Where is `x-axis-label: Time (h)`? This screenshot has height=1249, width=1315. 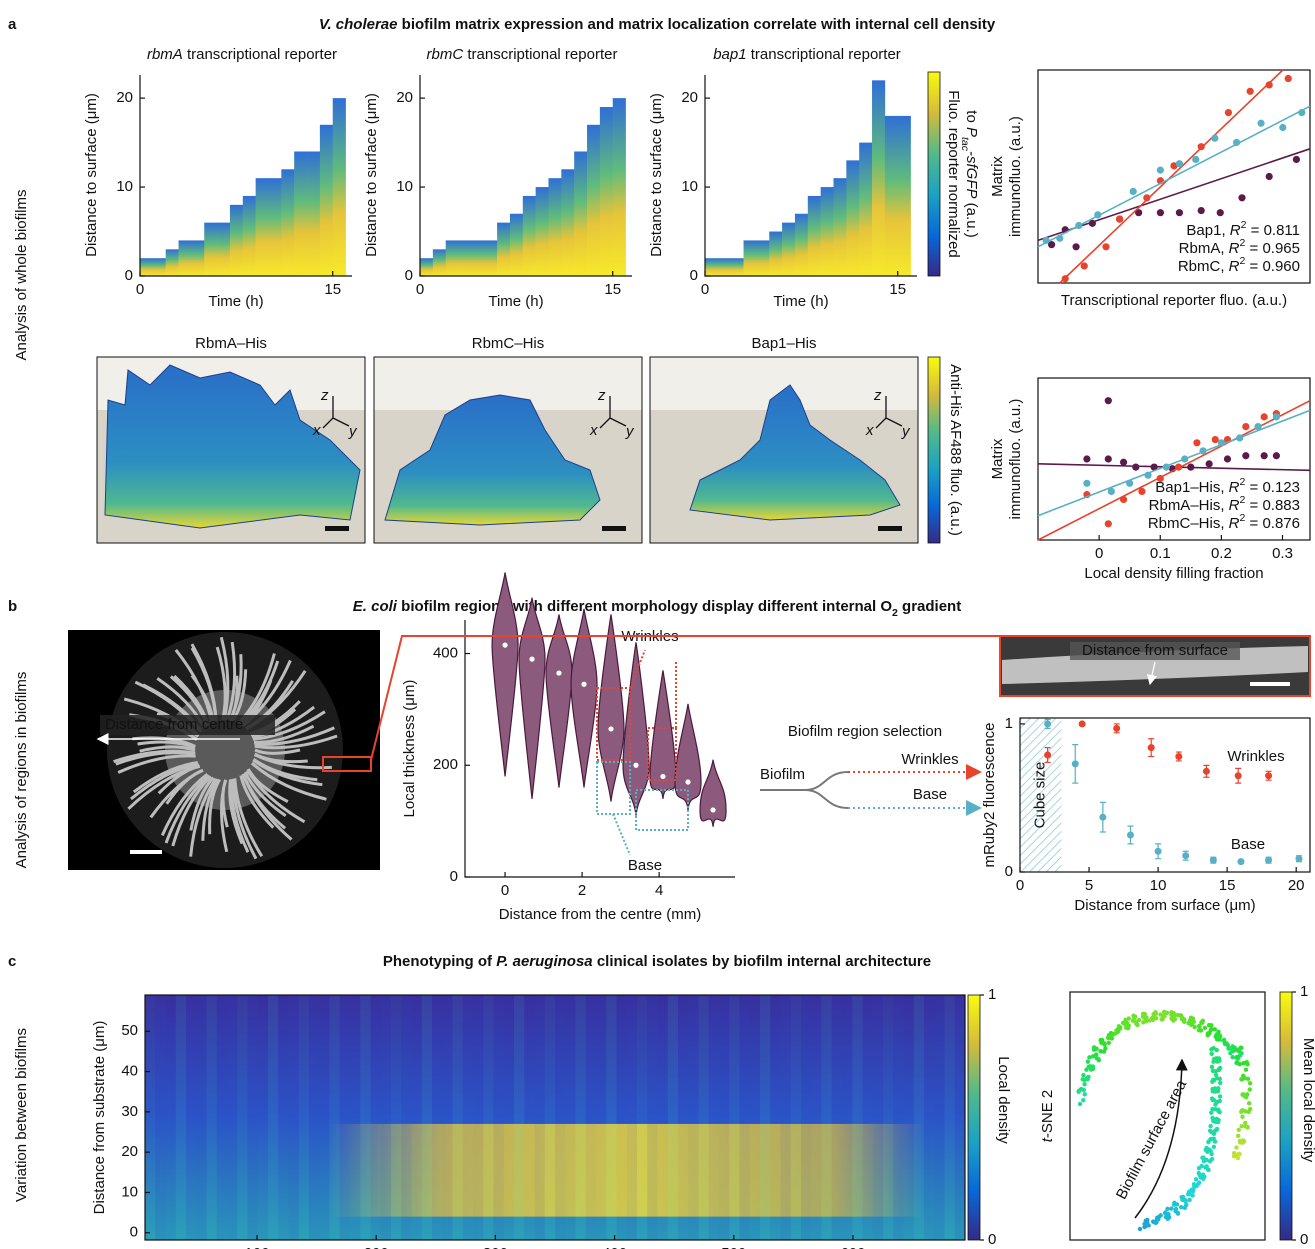 x-axis-label: Time (h) is located at coordinates (800, 301).